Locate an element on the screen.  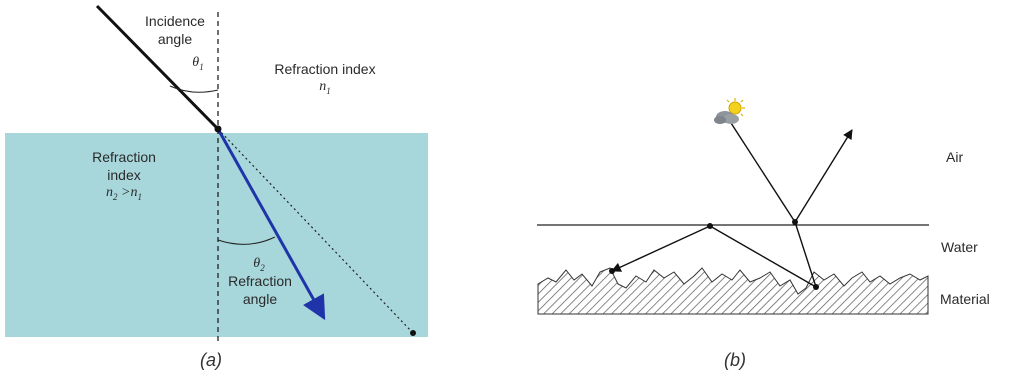
transmitted-ray is located at coordinates (805, 254).